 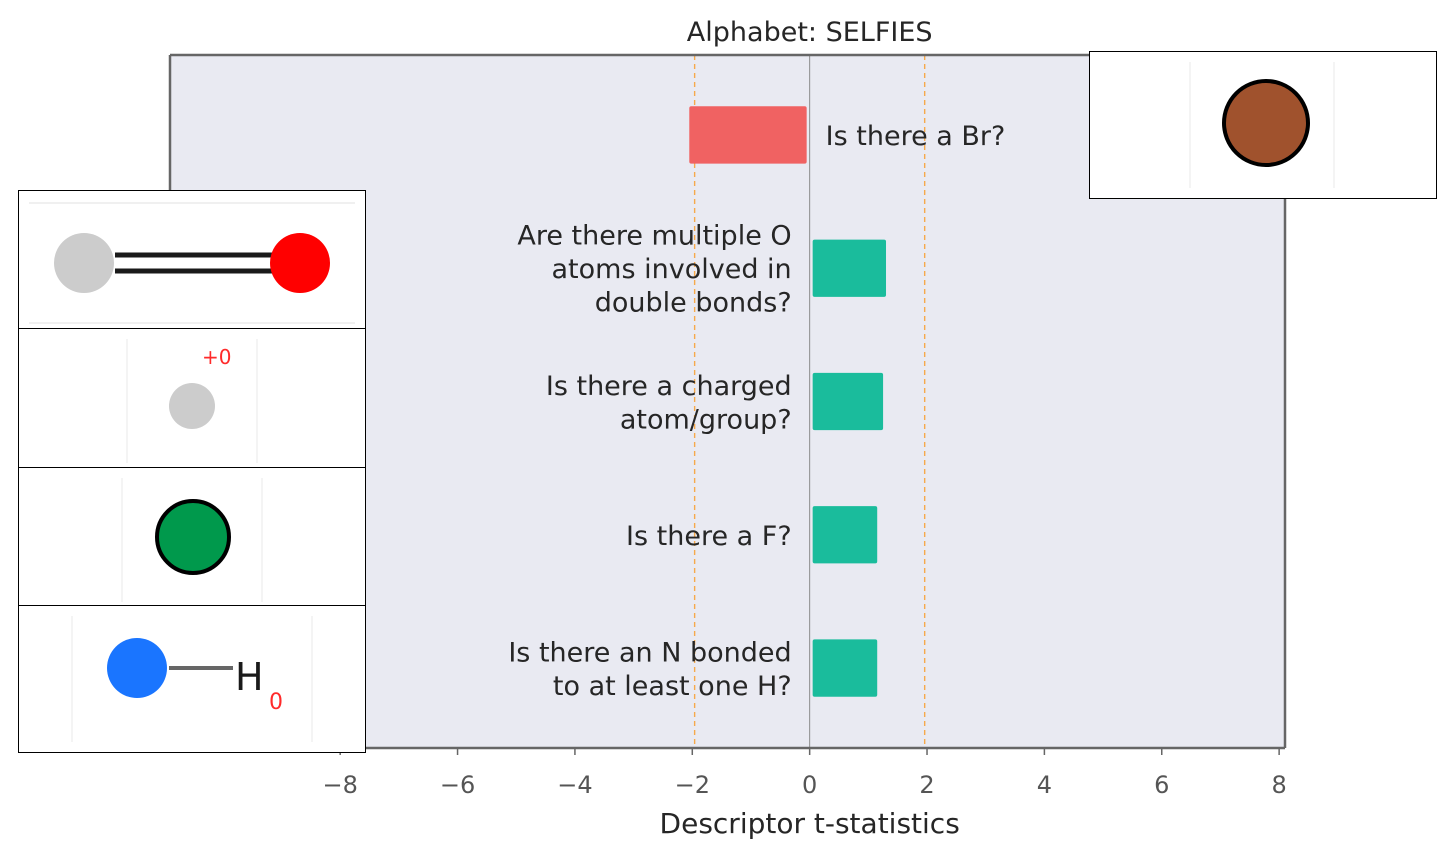 I want to click on charged-atom-icon: +0, so click(x=192, y=401).